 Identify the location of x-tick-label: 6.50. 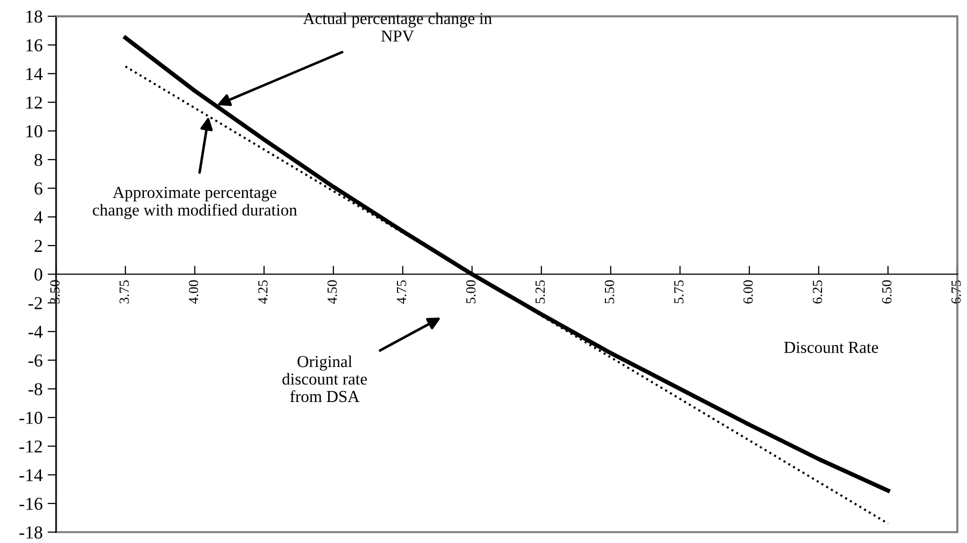
(887, 292).